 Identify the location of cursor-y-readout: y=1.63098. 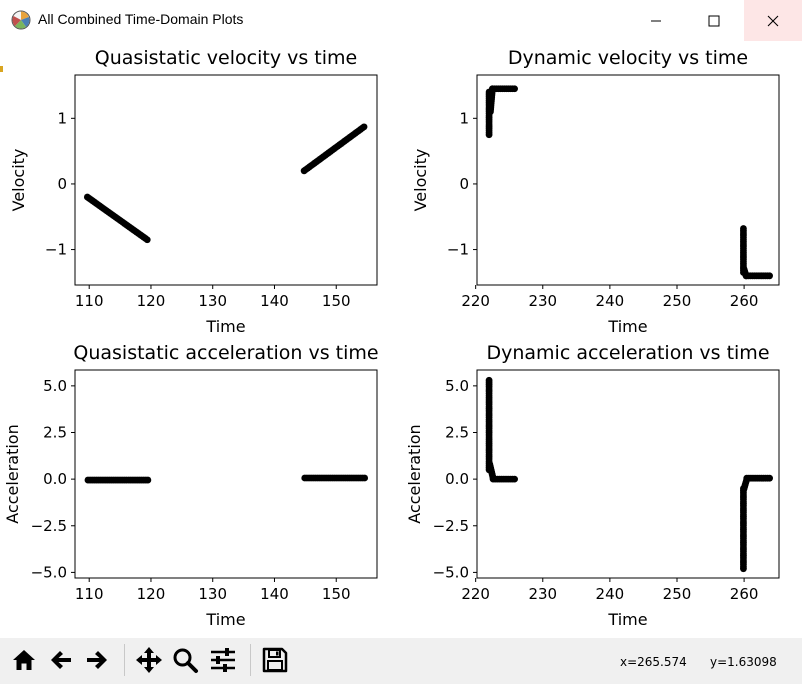
(743, 662).